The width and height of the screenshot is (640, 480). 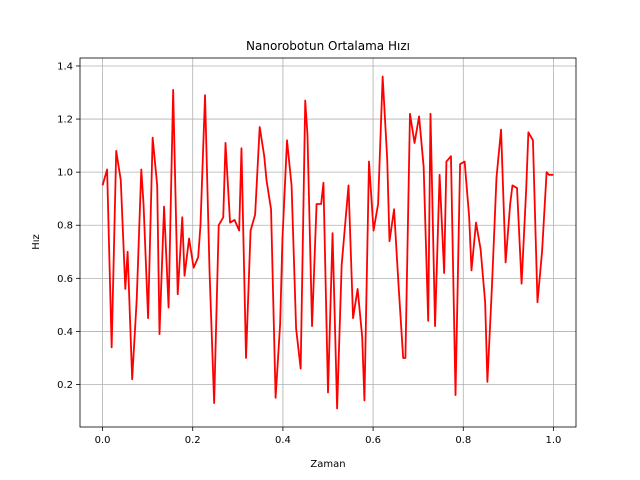 I want to click on y-tick-label: 0.8, so click(x=65, y=226).